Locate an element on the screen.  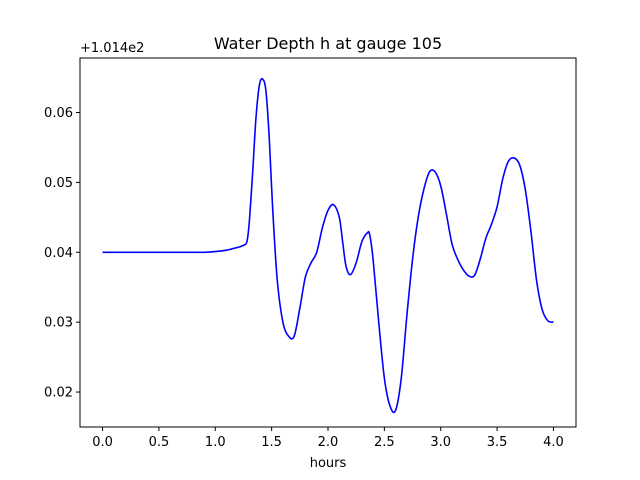
x-axis-label: hours is located at coordinates (328, 463).